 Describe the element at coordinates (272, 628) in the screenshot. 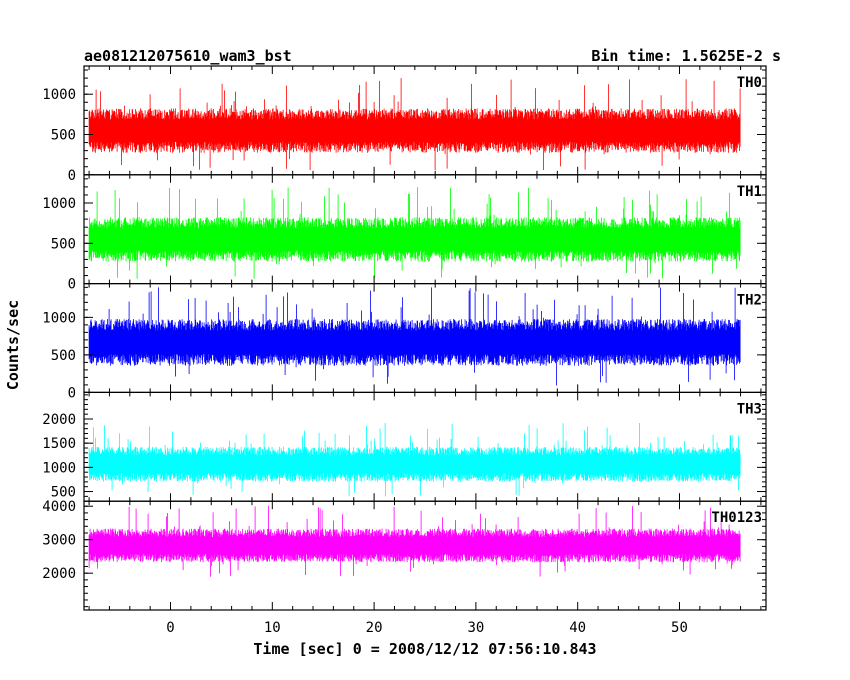

I see `x-tick-label: 10` at that location.